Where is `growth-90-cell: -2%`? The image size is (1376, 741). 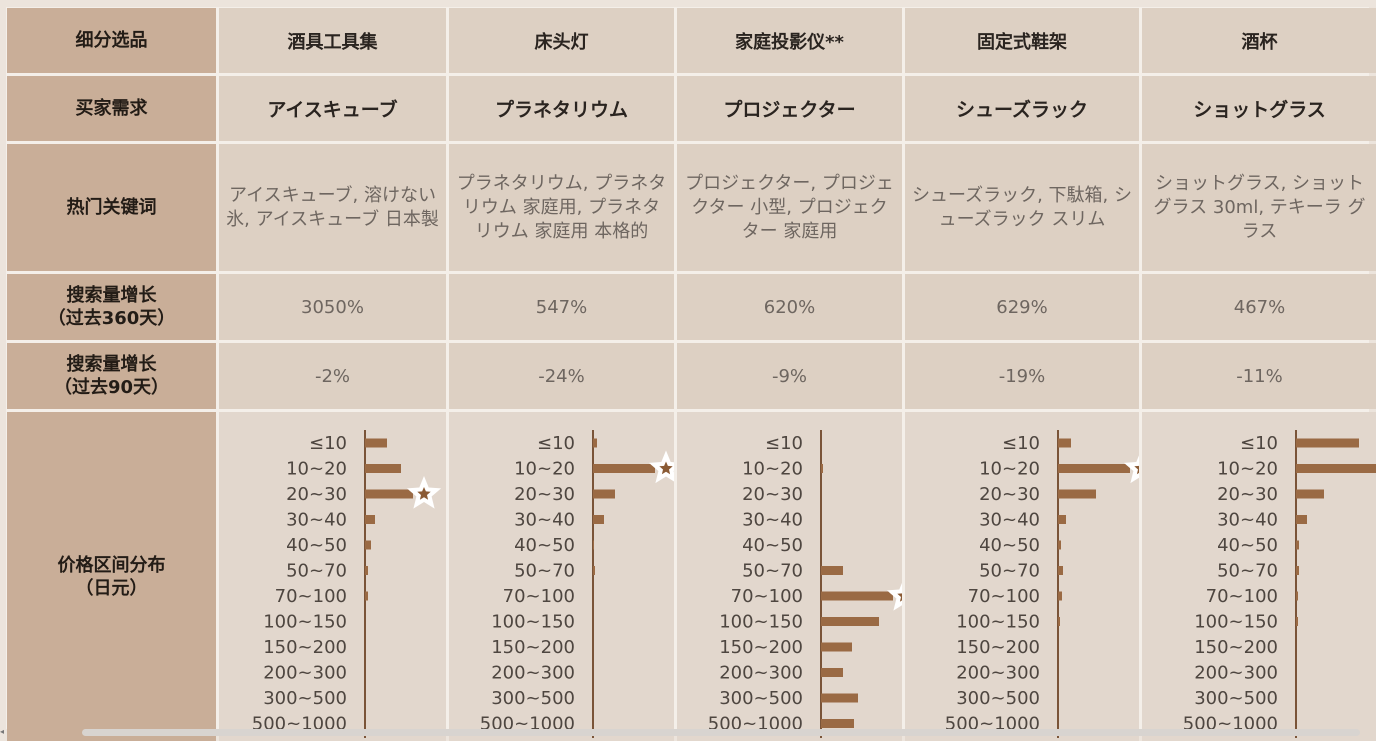
growth-90-cell: -2% is located at coordinates (332, 376).